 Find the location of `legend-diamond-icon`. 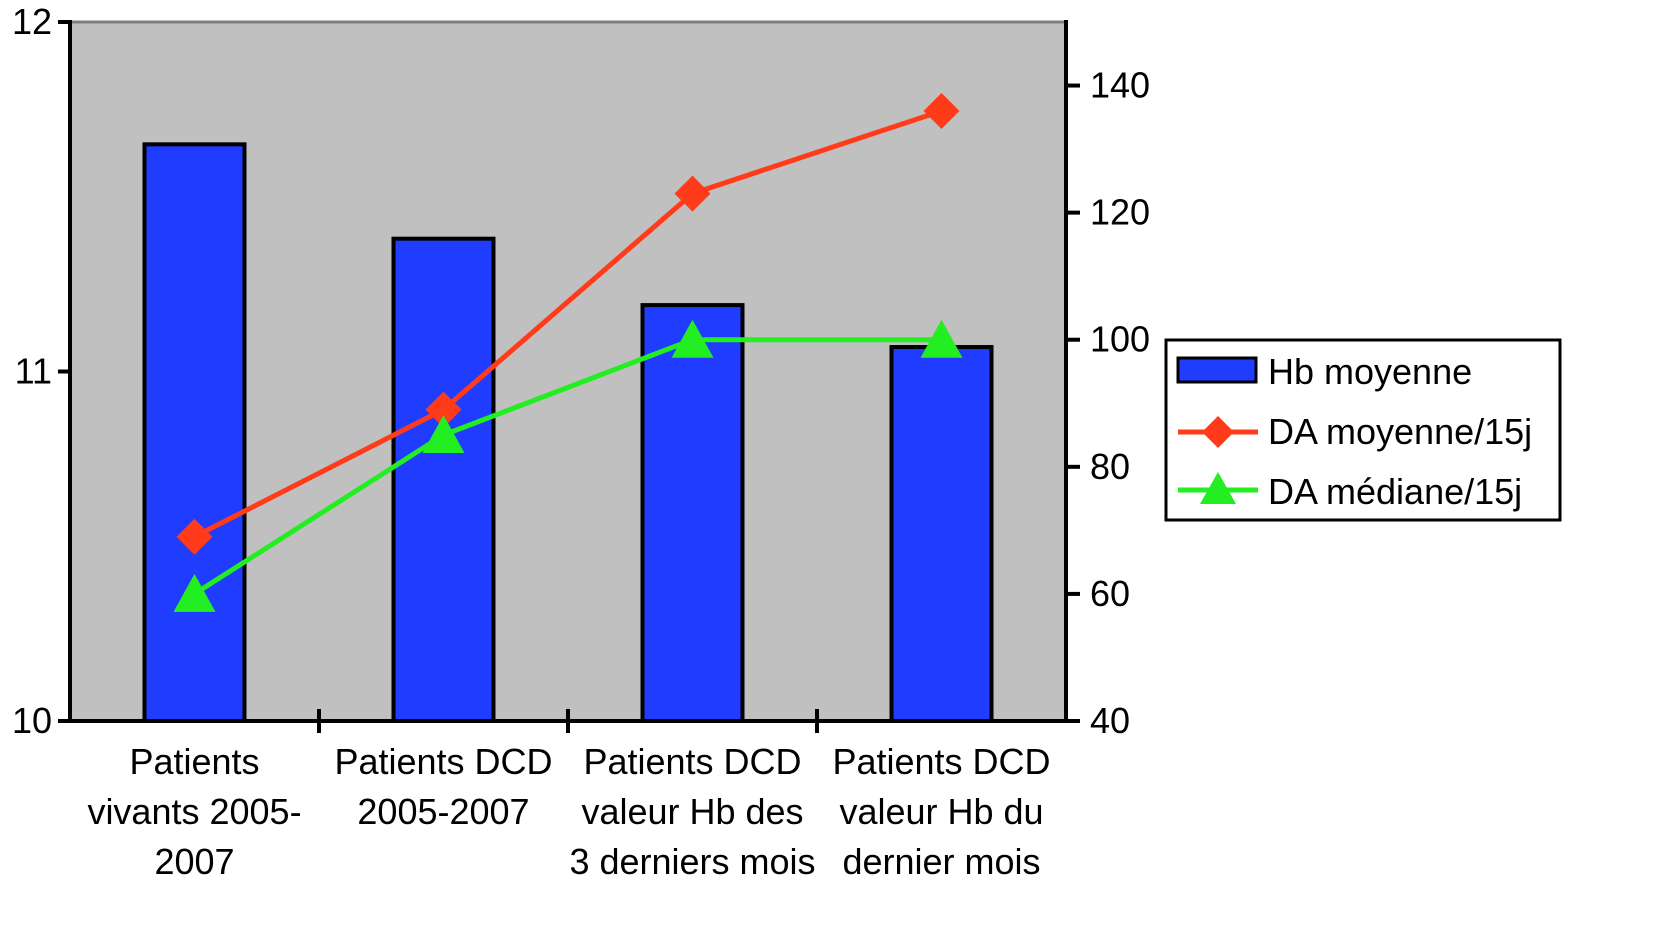

legend-diamond-icon is located at coordinates (1218, 432).